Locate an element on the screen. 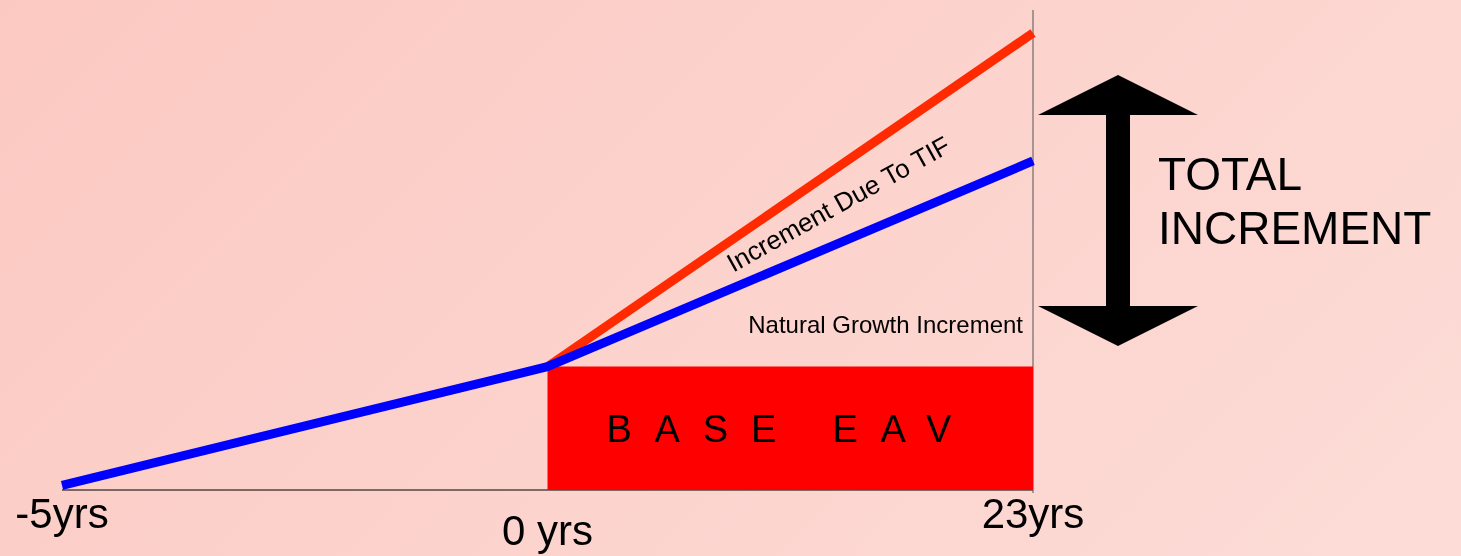 Image resolution: width=1461 pixels, height=556 pixels. series-label: BASE EAV is located at coordinates (790, 429).